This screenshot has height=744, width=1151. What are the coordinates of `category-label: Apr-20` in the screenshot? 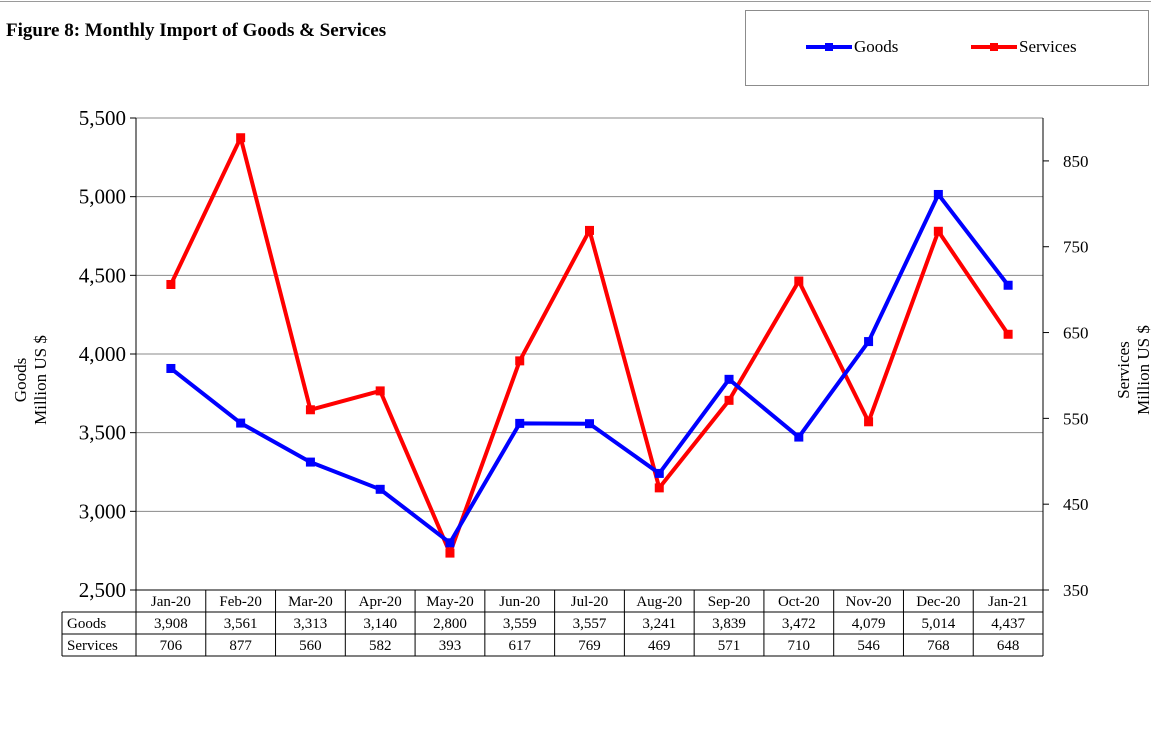 It's located at (380, 602).